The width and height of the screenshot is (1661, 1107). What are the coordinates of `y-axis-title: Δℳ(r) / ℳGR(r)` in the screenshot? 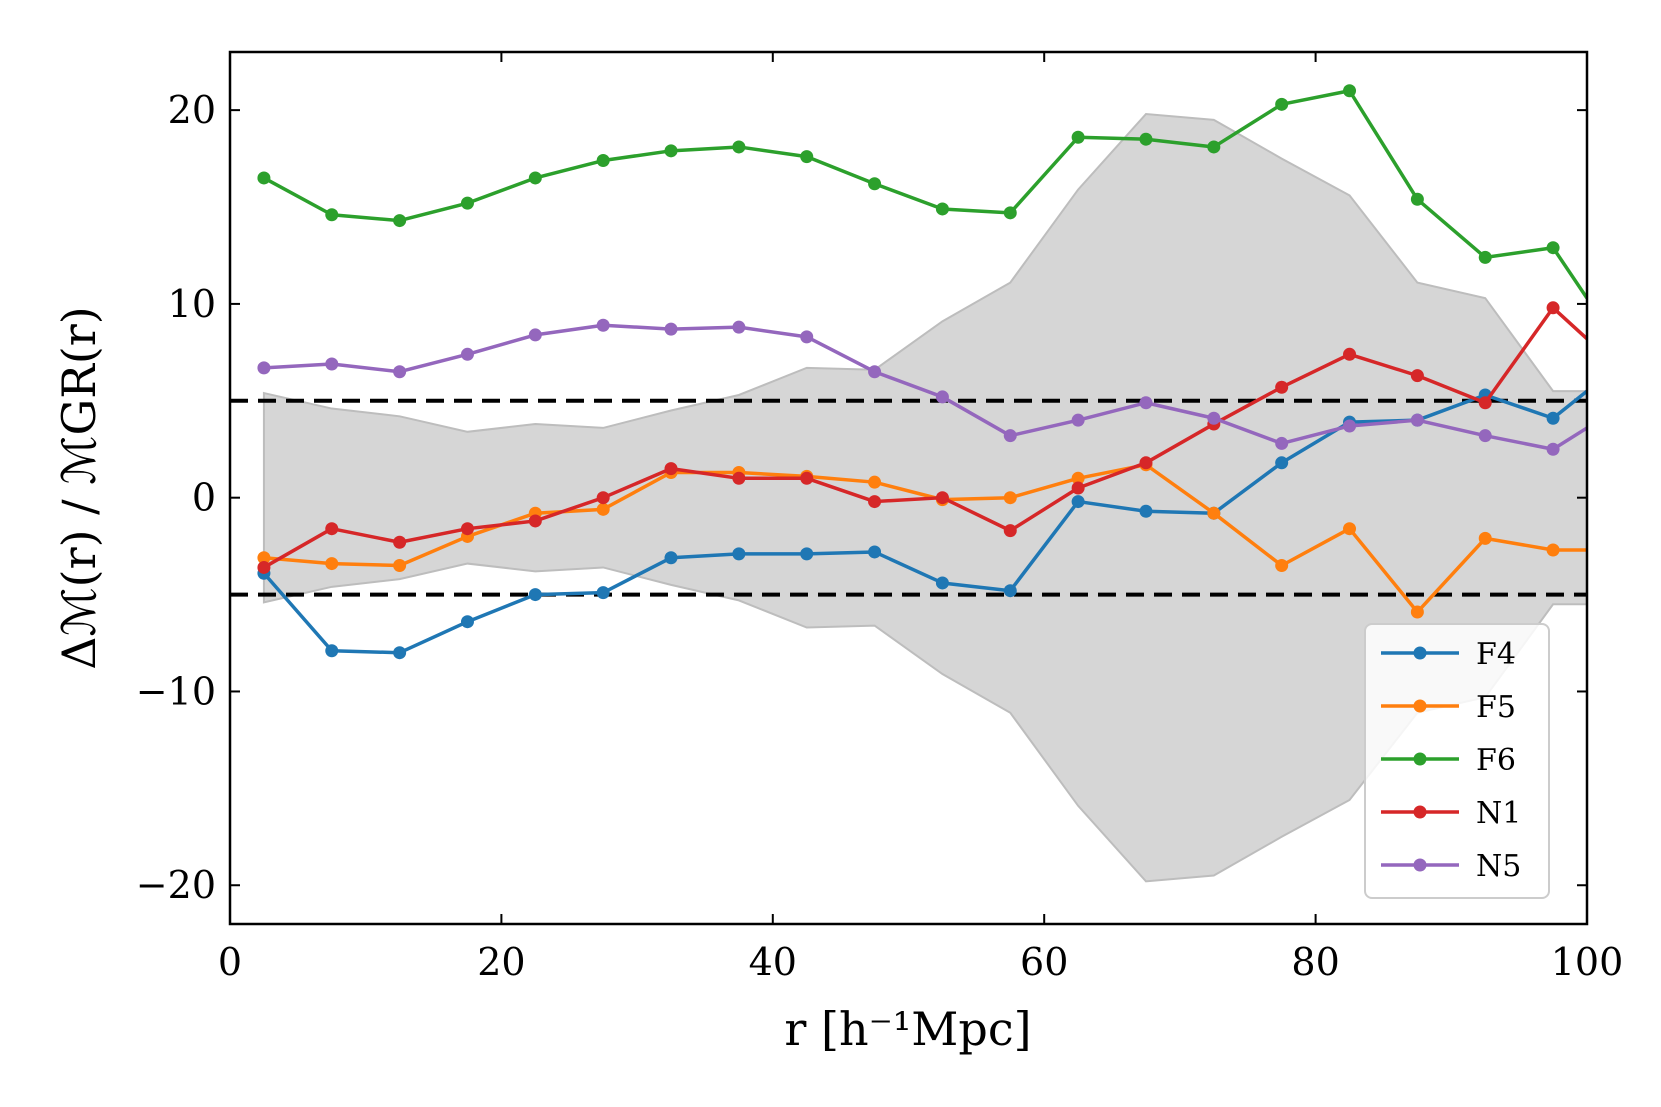 It's located at (79, 488).